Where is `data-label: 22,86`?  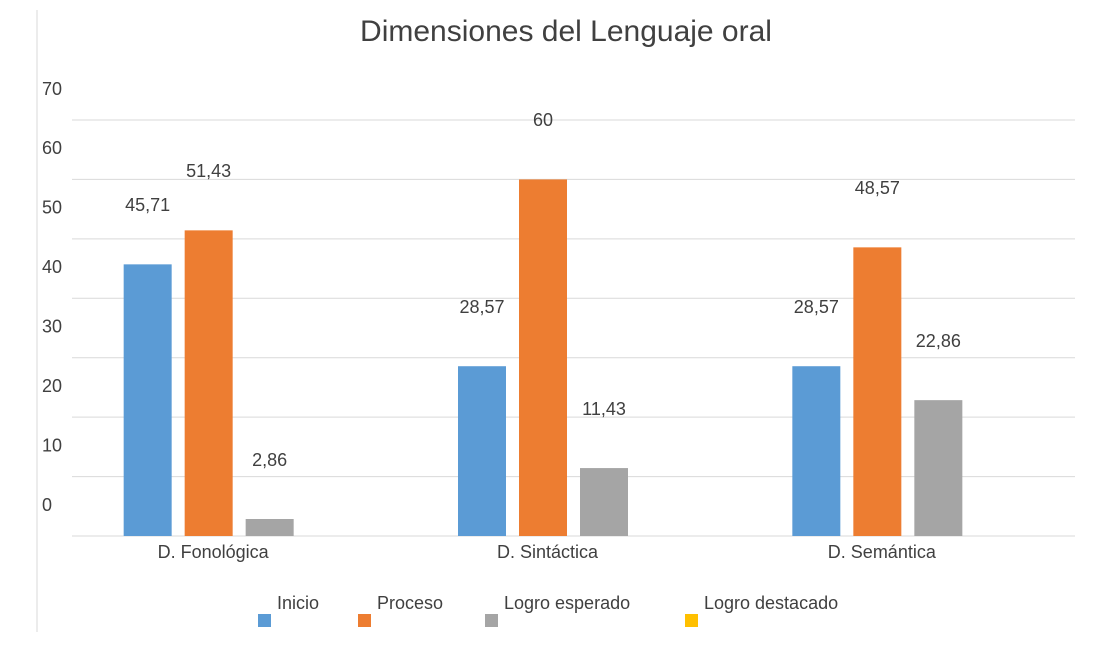
data-label: 22,86 is located at coordinates (938, 341).